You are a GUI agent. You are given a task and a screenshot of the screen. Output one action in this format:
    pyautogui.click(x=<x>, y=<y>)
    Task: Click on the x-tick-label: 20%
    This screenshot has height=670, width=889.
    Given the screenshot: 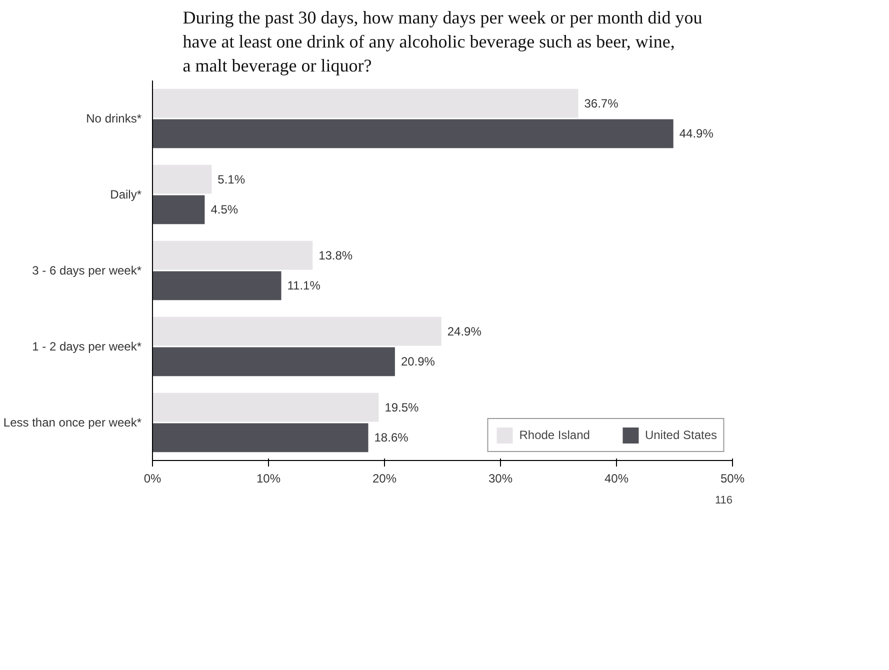 What is the action you would take?
    pyautogui.click(x=384, y=479)
    